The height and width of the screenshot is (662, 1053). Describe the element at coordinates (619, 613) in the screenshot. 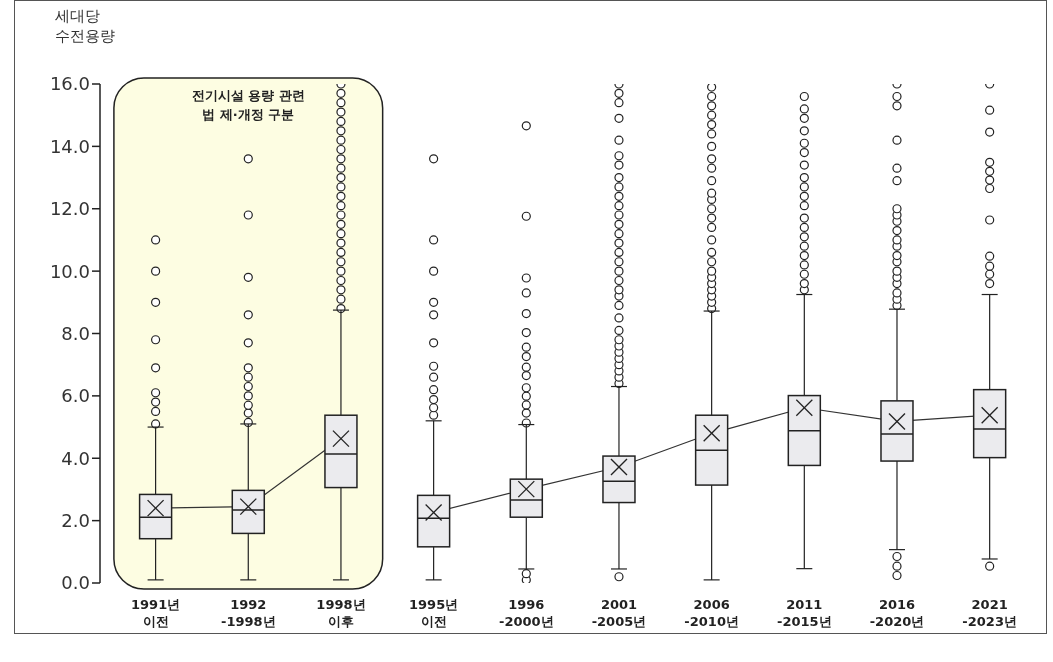

I see `x-tick-label: 2001 -2005년` at that location.